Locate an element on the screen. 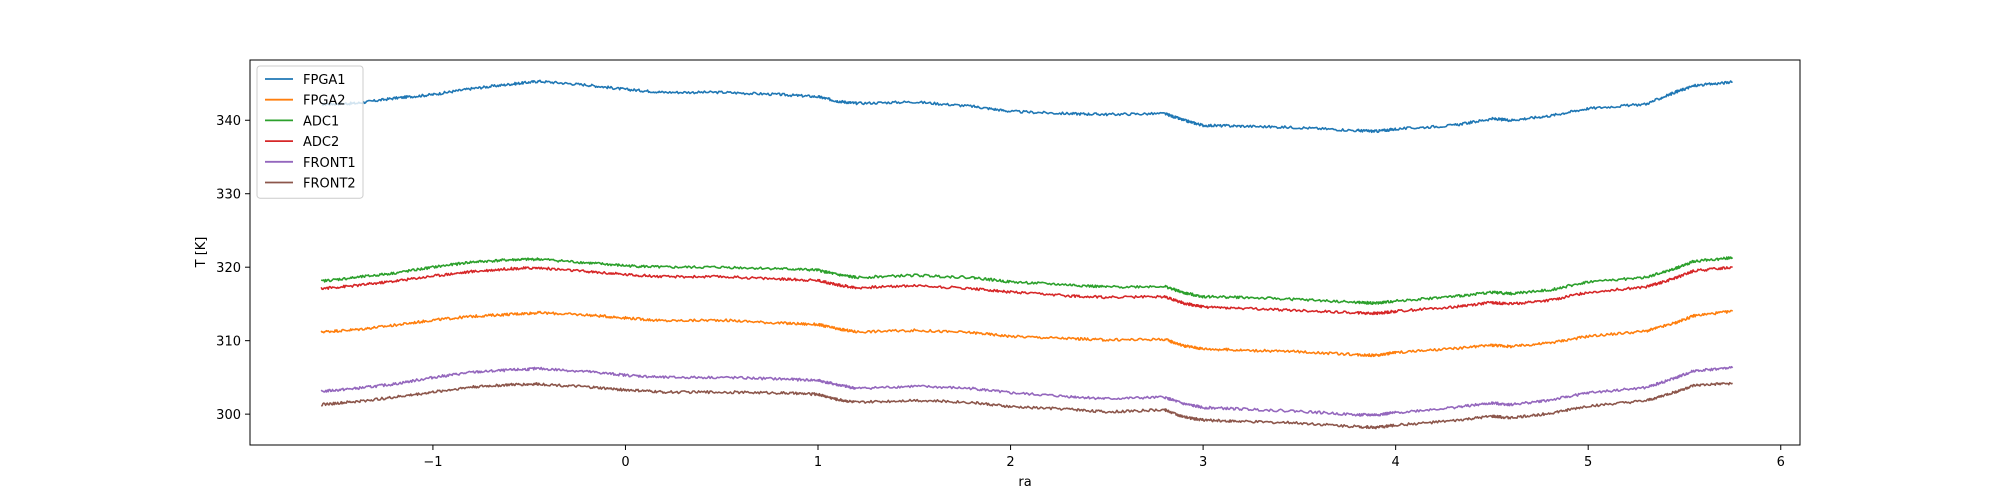  legend: FPGA1 FPGA2 ADC1 ADC2 FRONT1 FRONT2 is located at coordinates (310, 132).